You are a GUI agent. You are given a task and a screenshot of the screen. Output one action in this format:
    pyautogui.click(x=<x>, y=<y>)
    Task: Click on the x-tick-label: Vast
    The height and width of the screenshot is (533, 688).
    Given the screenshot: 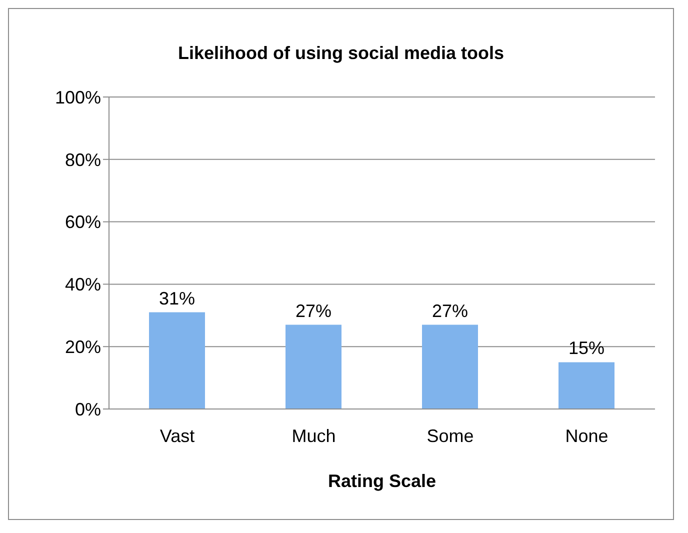 What is the action you would take?
    pyautogui.click(x=177, y=436)
    